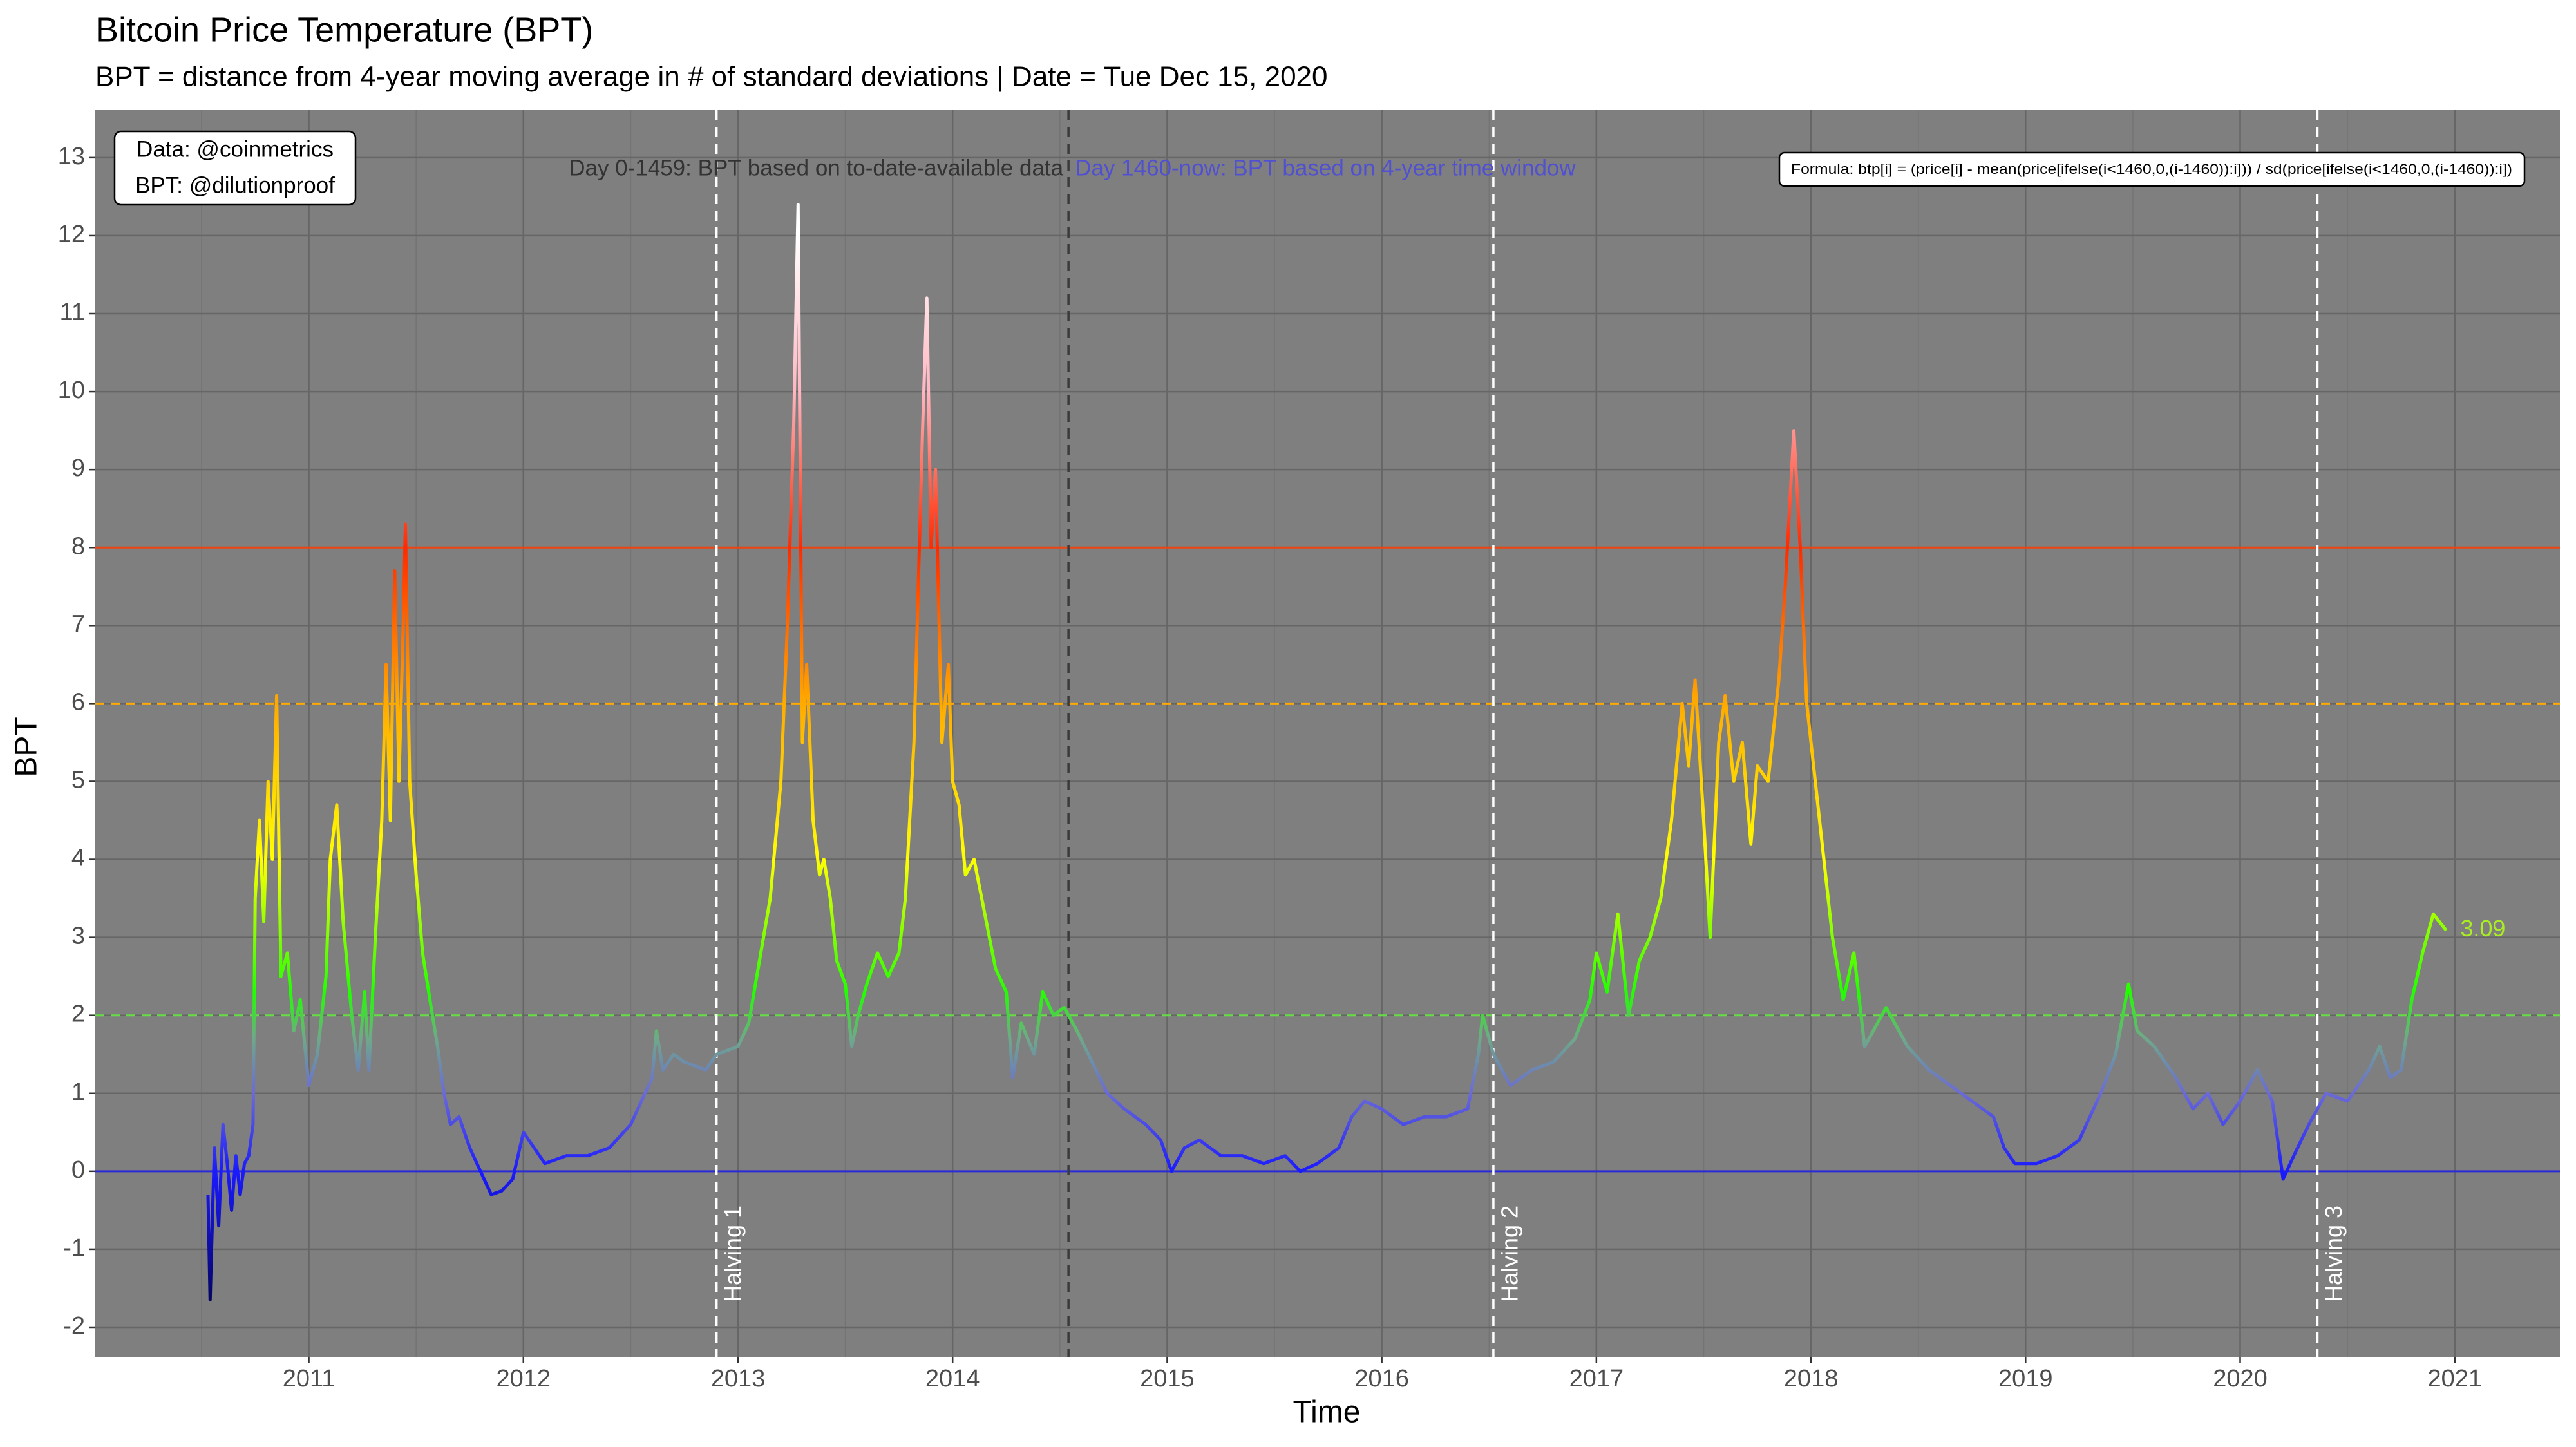 Image resolution: width=2576 pixels, height=1447 pixels. Describe the element at coordinates (523, 1378) in the screenshot. I see `x-tick-label: 2012` at that location.